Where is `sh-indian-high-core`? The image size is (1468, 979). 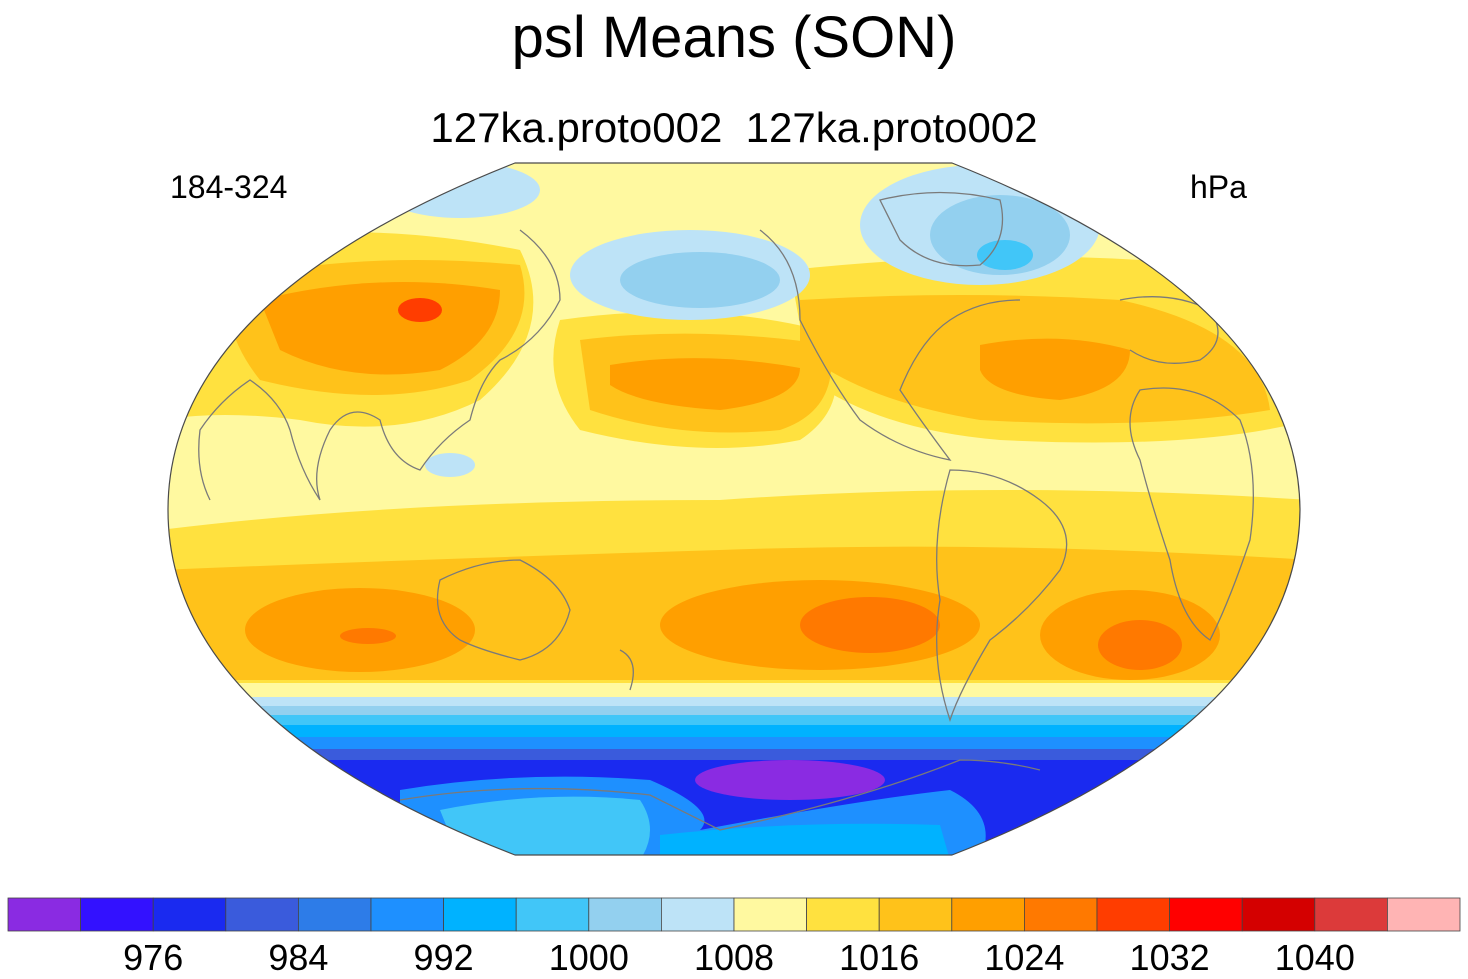
sh-indian-high-core is located at coordinates (368, 636).